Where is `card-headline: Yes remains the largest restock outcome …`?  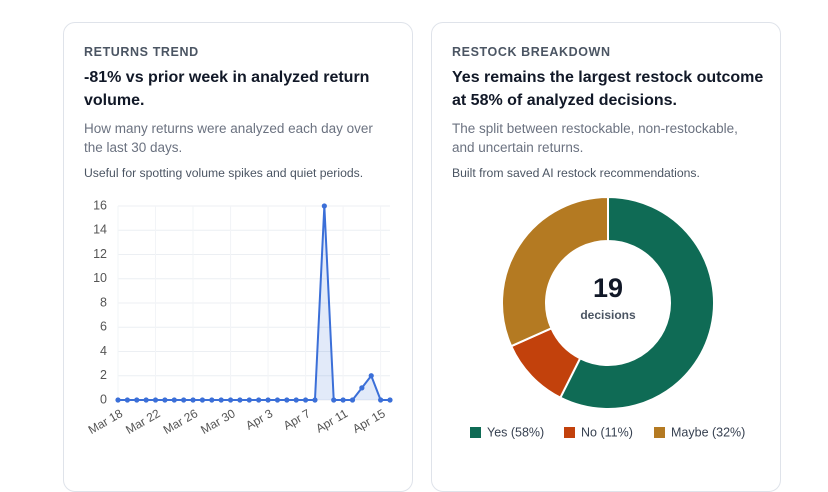
card-headline: Yes remains the largest restock outcome … is located at coordinates (608, 89).